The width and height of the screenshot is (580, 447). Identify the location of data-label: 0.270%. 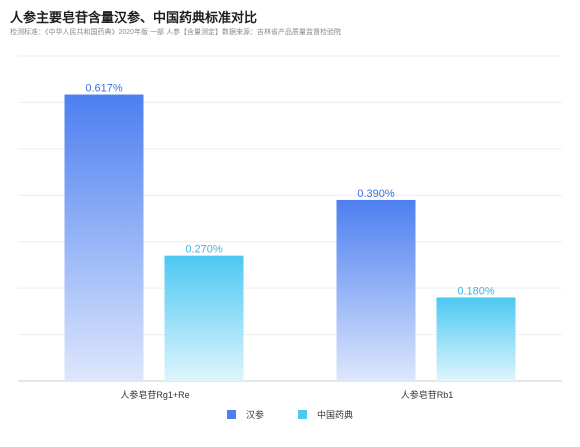
(204, 250).